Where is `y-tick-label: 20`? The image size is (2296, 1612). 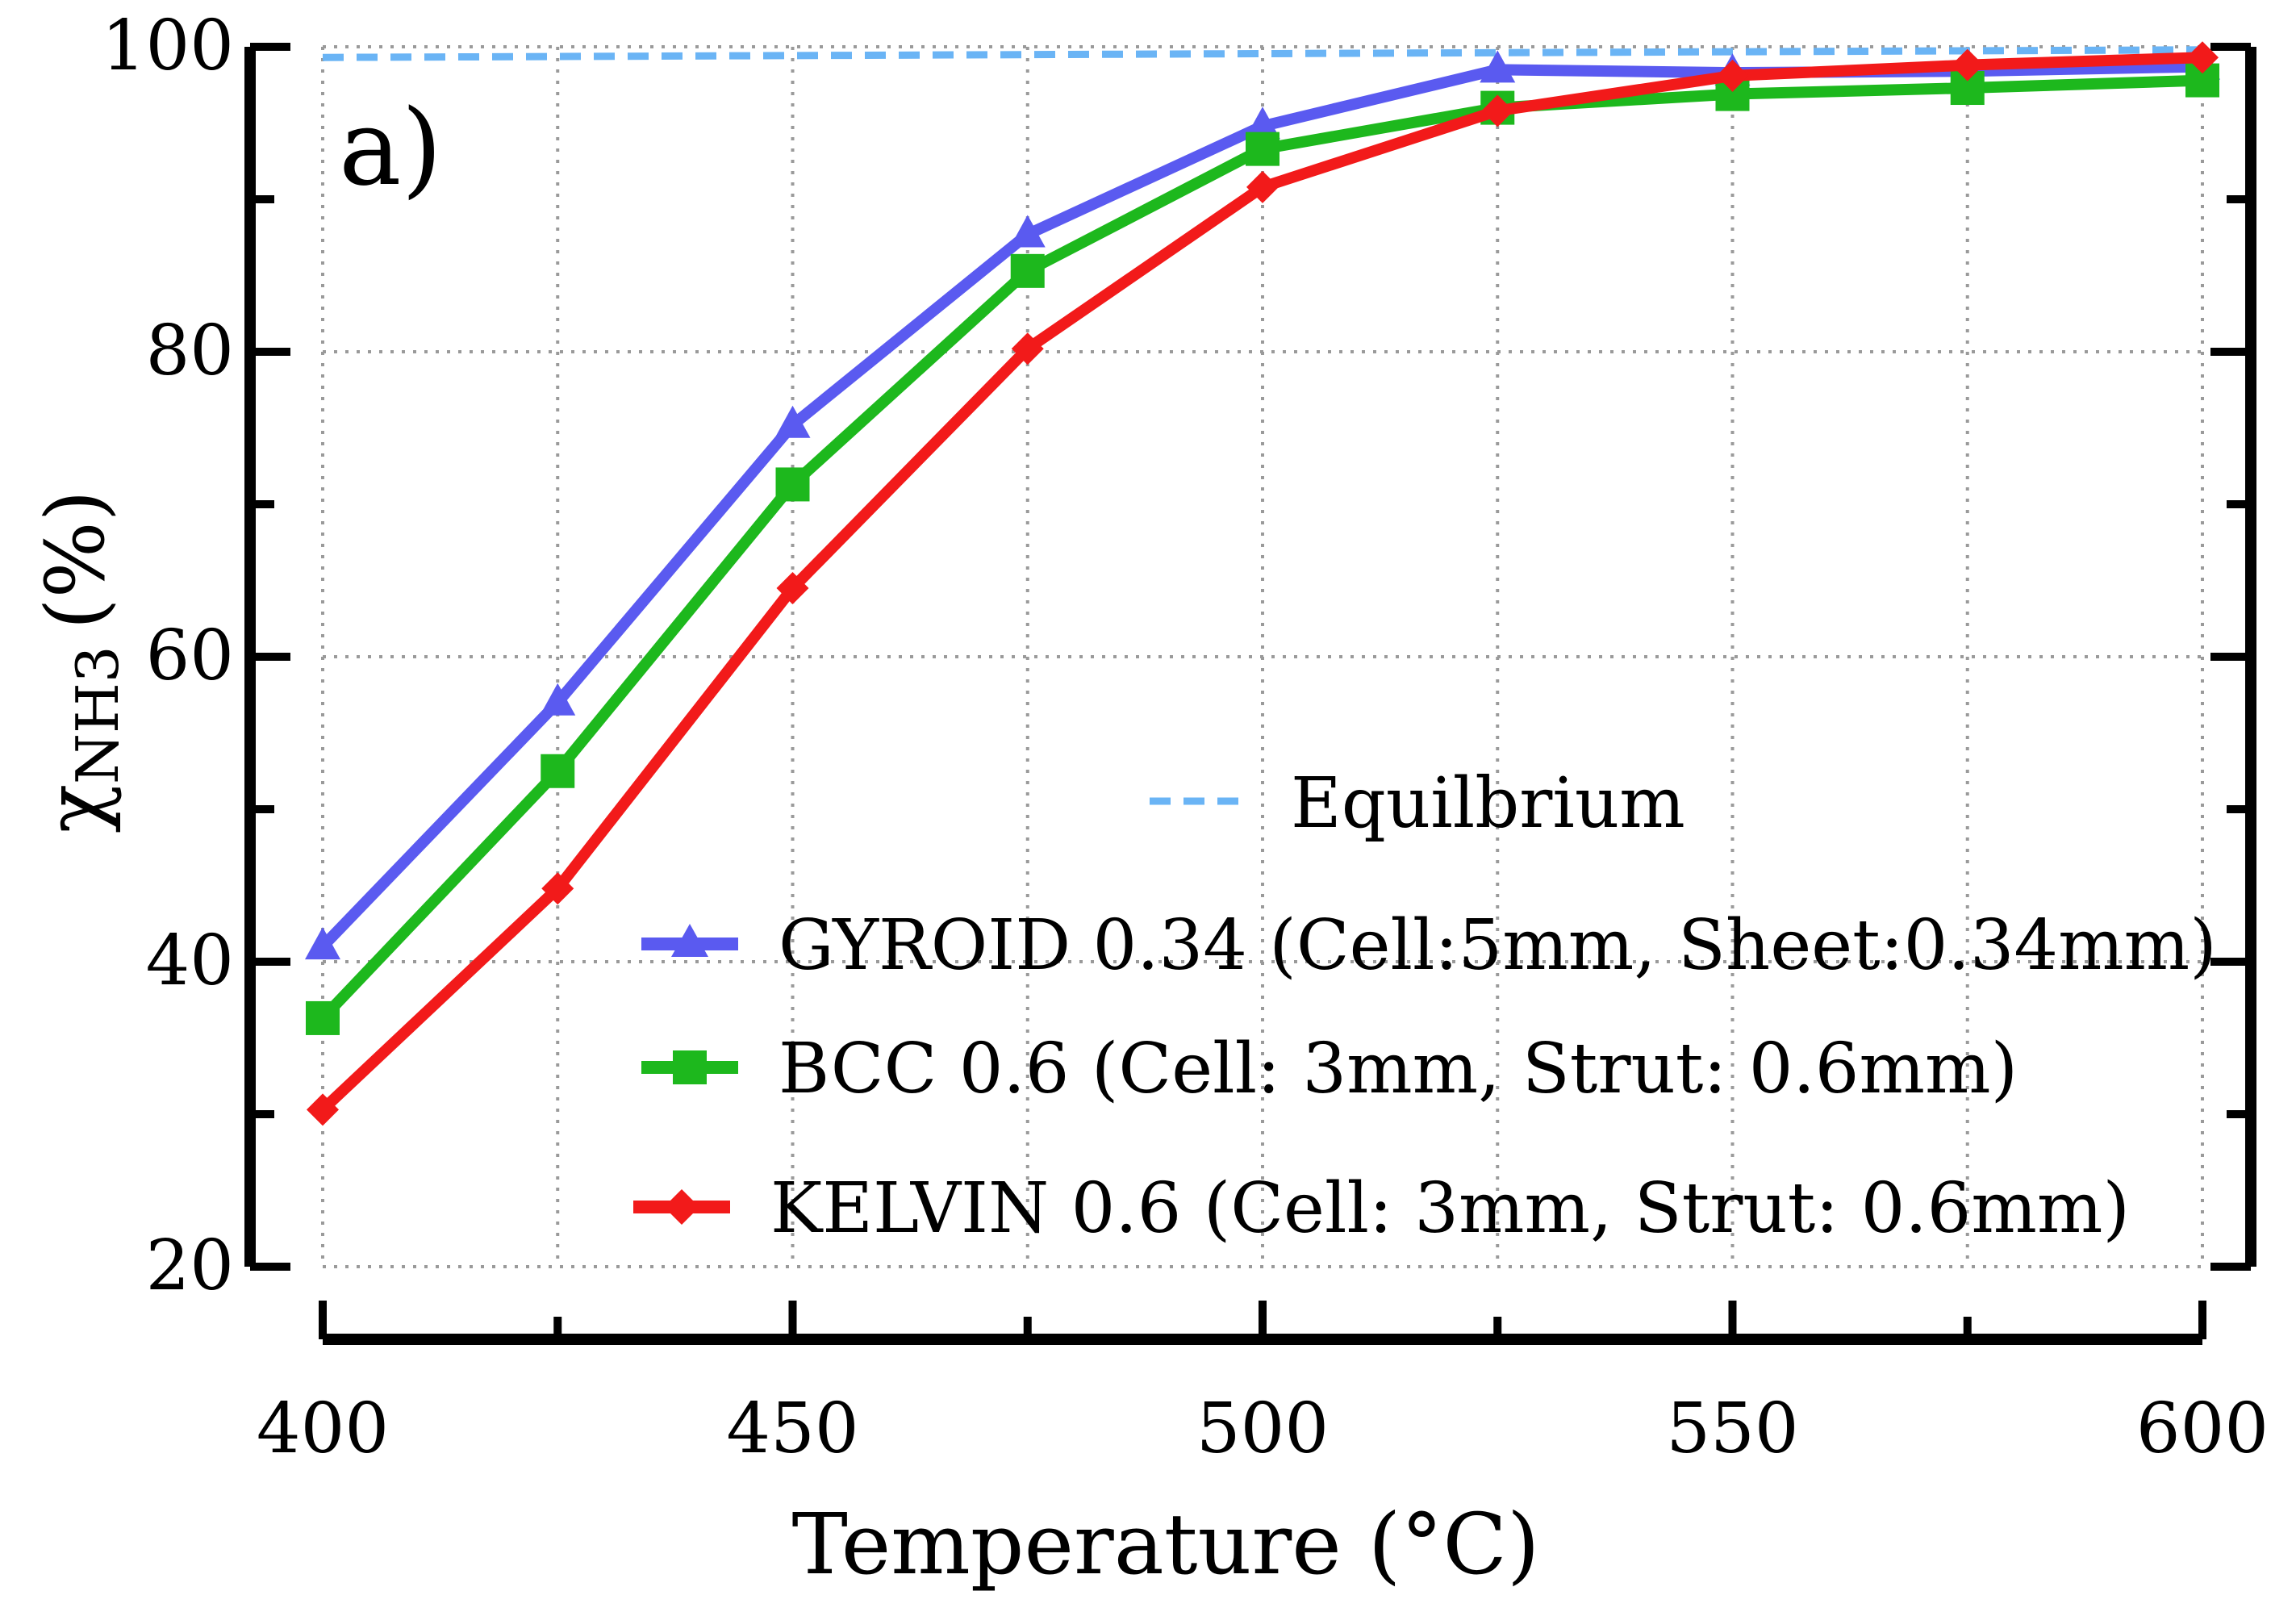
y-tick-label: 20 is located at coordinates (190, 1266).